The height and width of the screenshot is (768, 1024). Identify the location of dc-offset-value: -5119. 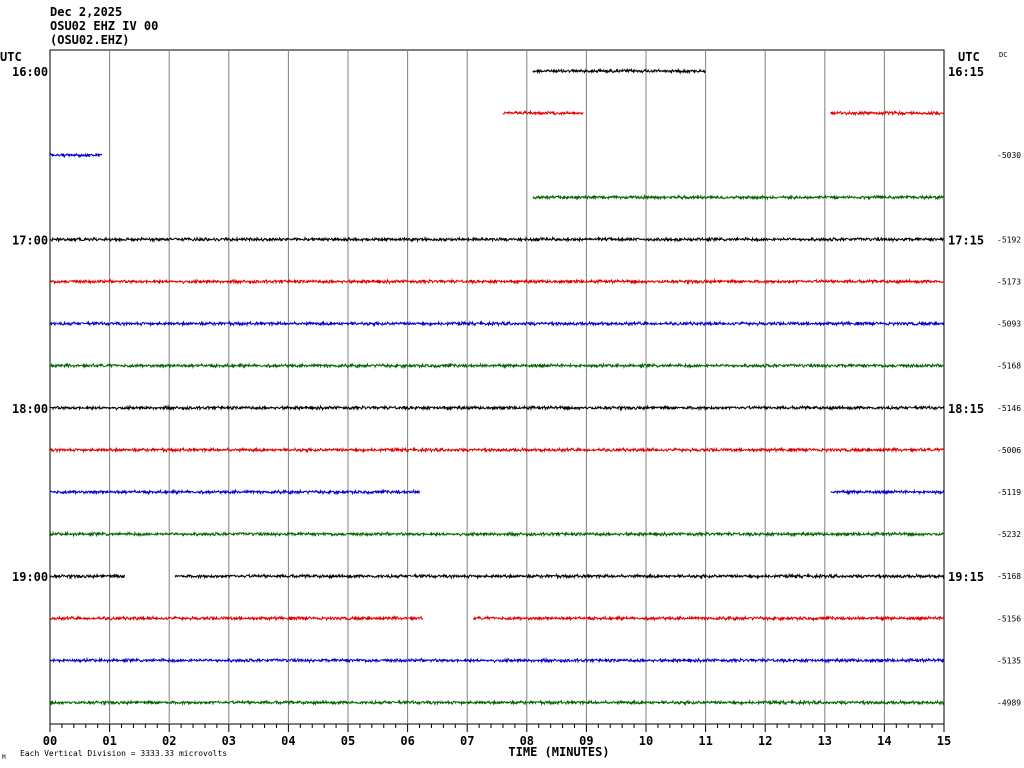
(1009, 492).